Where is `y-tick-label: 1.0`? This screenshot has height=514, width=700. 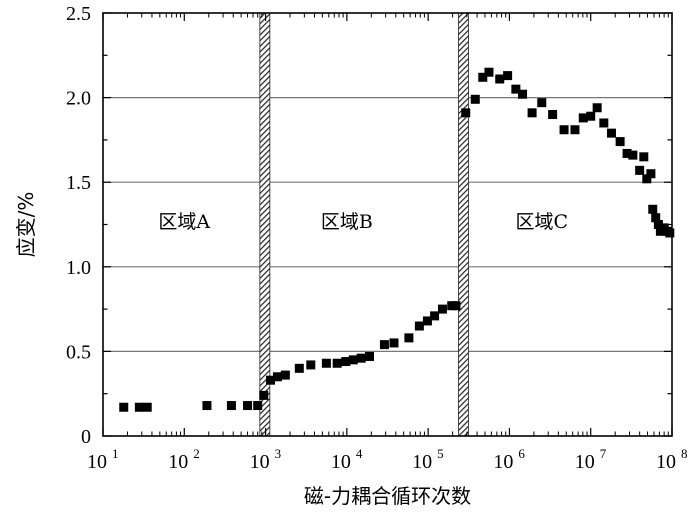
y-tick-label: 1.0 is located at coordinates (78, 268).